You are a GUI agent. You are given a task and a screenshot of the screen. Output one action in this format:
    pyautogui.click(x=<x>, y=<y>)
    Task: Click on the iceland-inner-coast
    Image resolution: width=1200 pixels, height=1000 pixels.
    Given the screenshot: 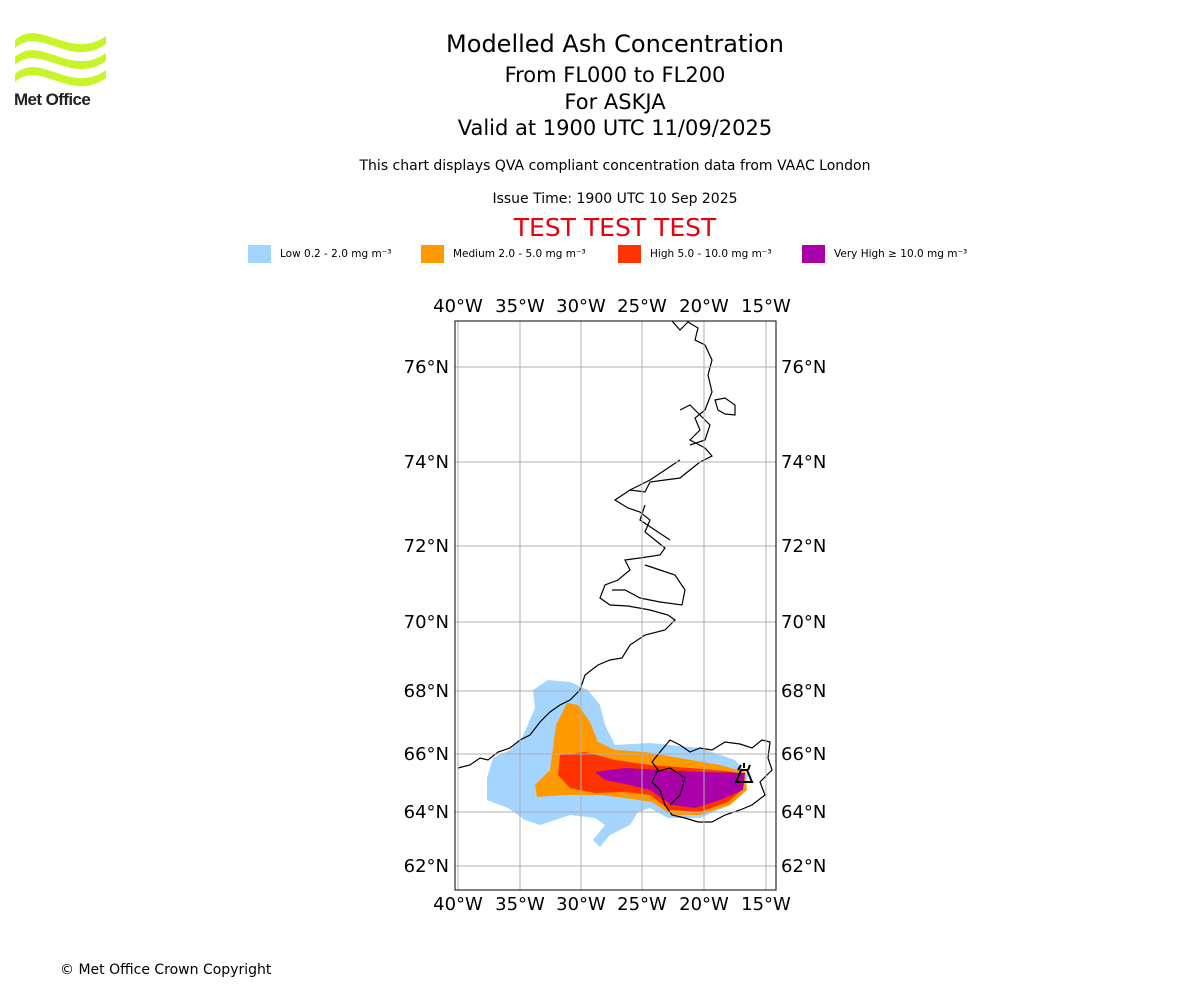 What is the action you would take?
    pyautogui.click(x=670, y=786)
    